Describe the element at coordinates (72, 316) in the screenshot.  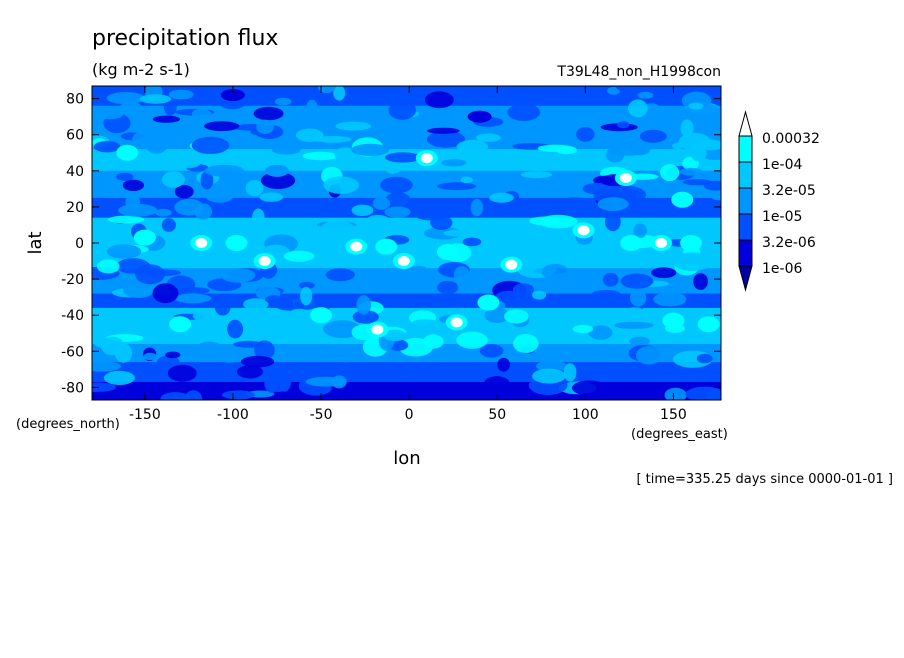
I see `y-tick-label: -40` at that location.